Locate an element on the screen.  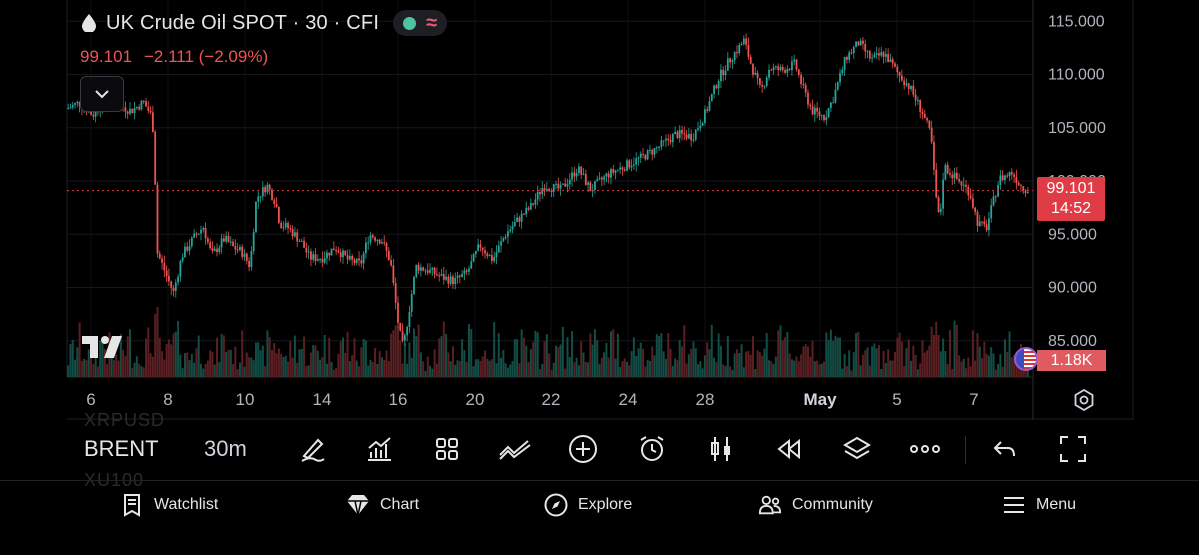
x-tick-label: 24 is located at coordinates (628, 399).